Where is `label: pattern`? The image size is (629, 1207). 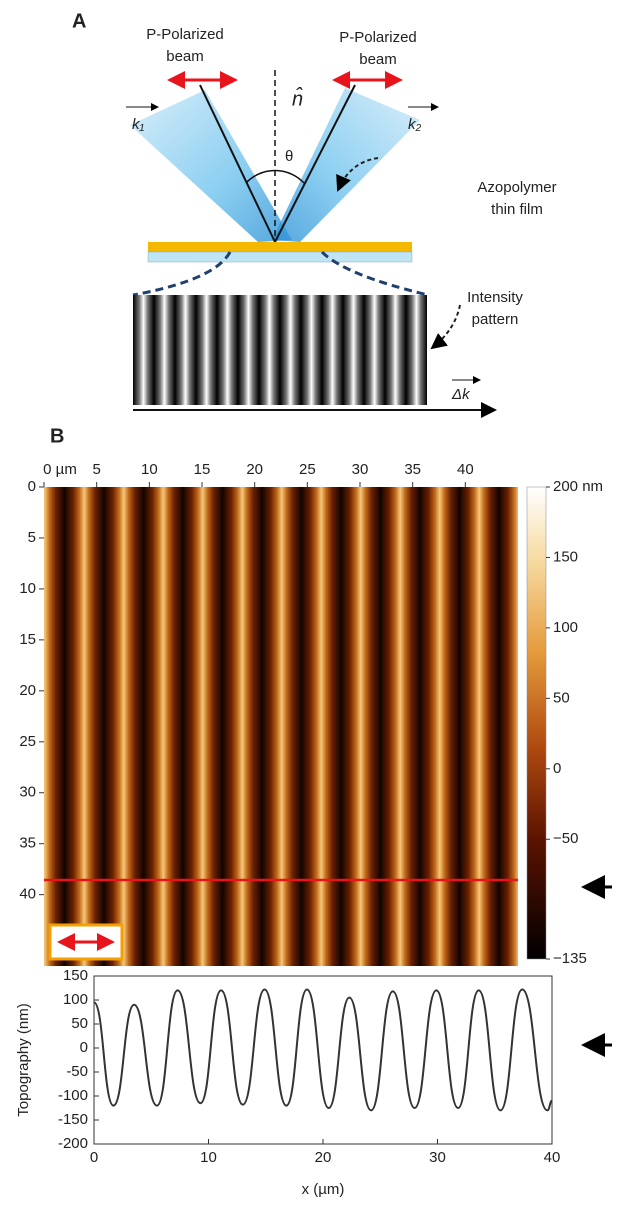 label: pattern is located at coordinates (495, 319).